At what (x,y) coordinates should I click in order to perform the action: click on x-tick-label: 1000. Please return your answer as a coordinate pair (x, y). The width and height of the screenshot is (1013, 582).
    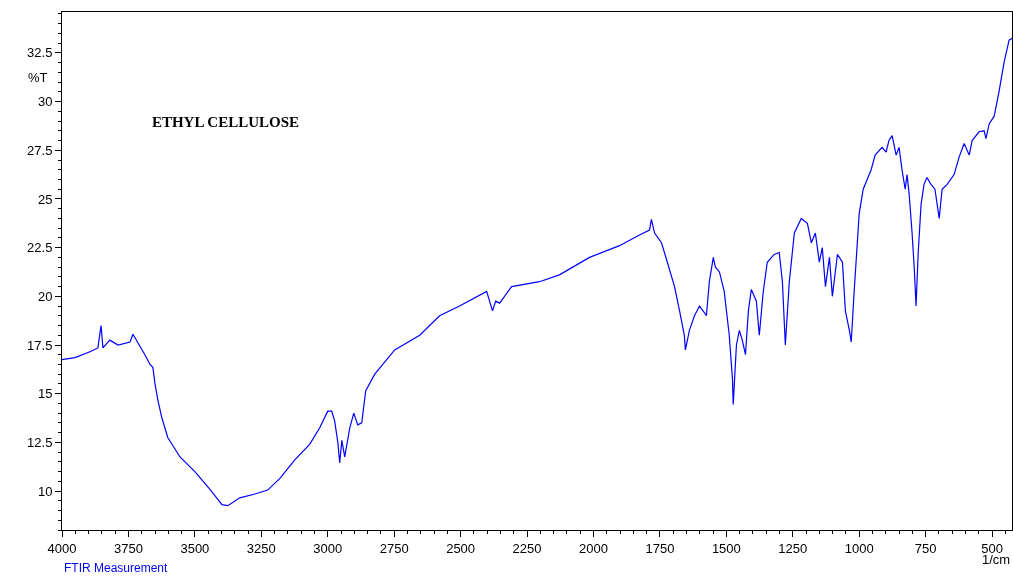
    Looking at the image, I should click on (859, 548).